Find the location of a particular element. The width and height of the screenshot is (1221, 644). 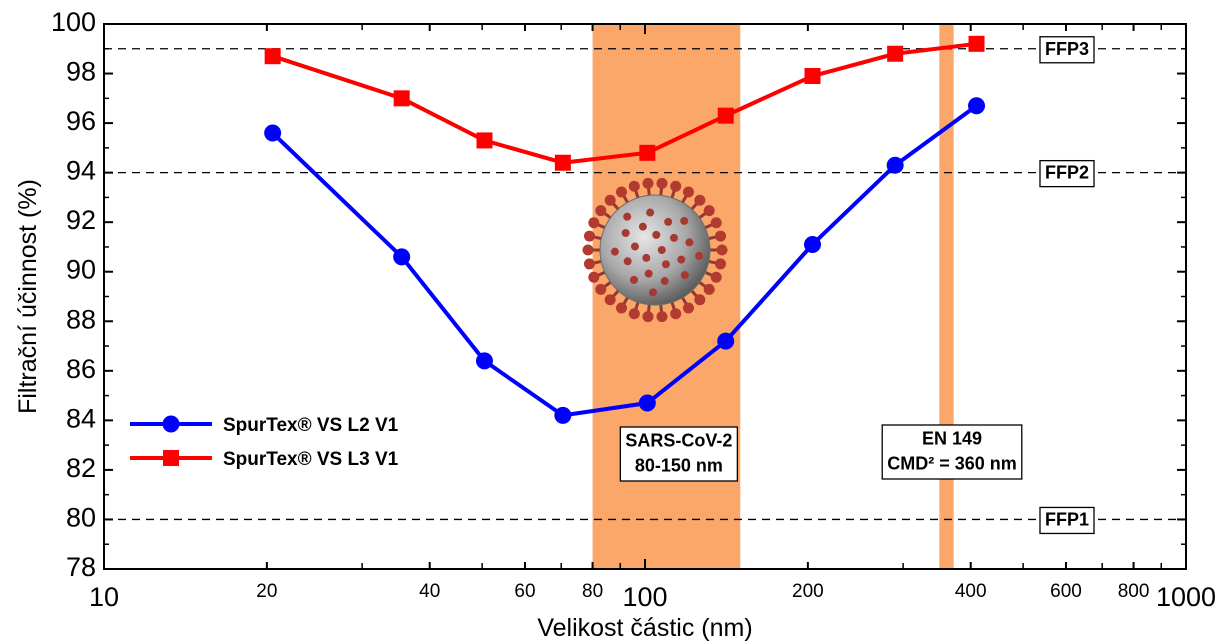

ref-label-ffp3: FFP3 is located at coordinates (1067, 50).